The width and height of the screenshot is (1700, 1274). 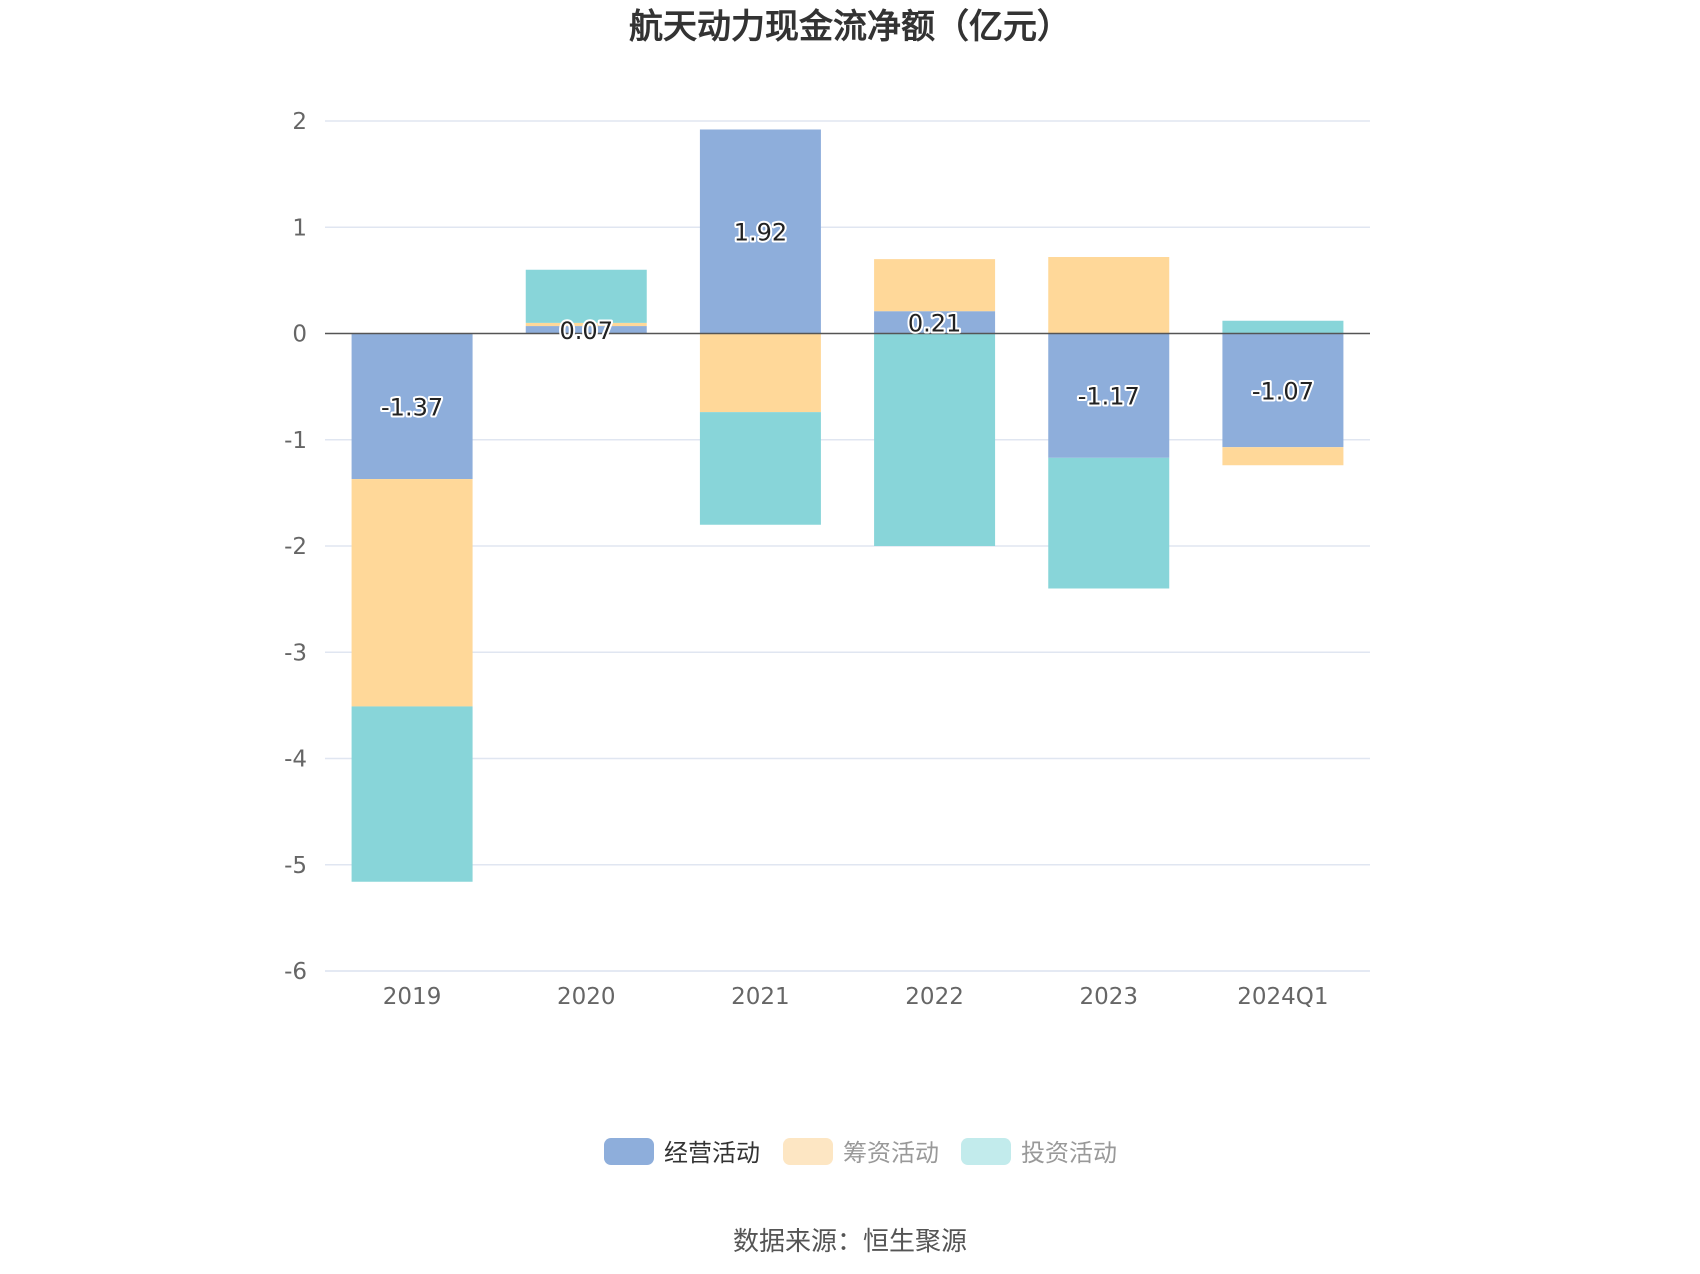 What do you see at coordinates (295, 760) in the screenshot?
I see `y-tick-label: -4` at bounding box center [295, 760].